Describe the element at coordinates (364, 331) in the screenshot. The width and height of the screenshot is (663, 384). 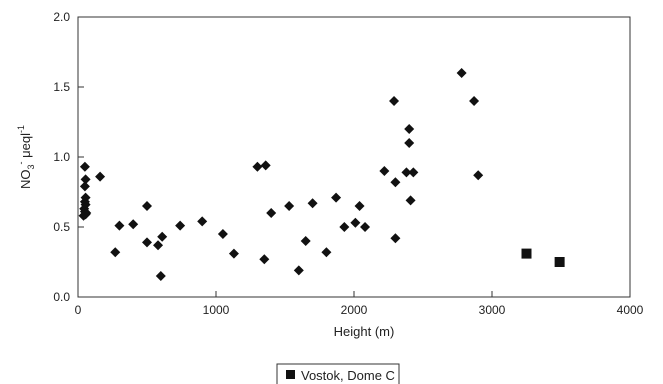
I see `x-axis-title: Height (m)` at that location.